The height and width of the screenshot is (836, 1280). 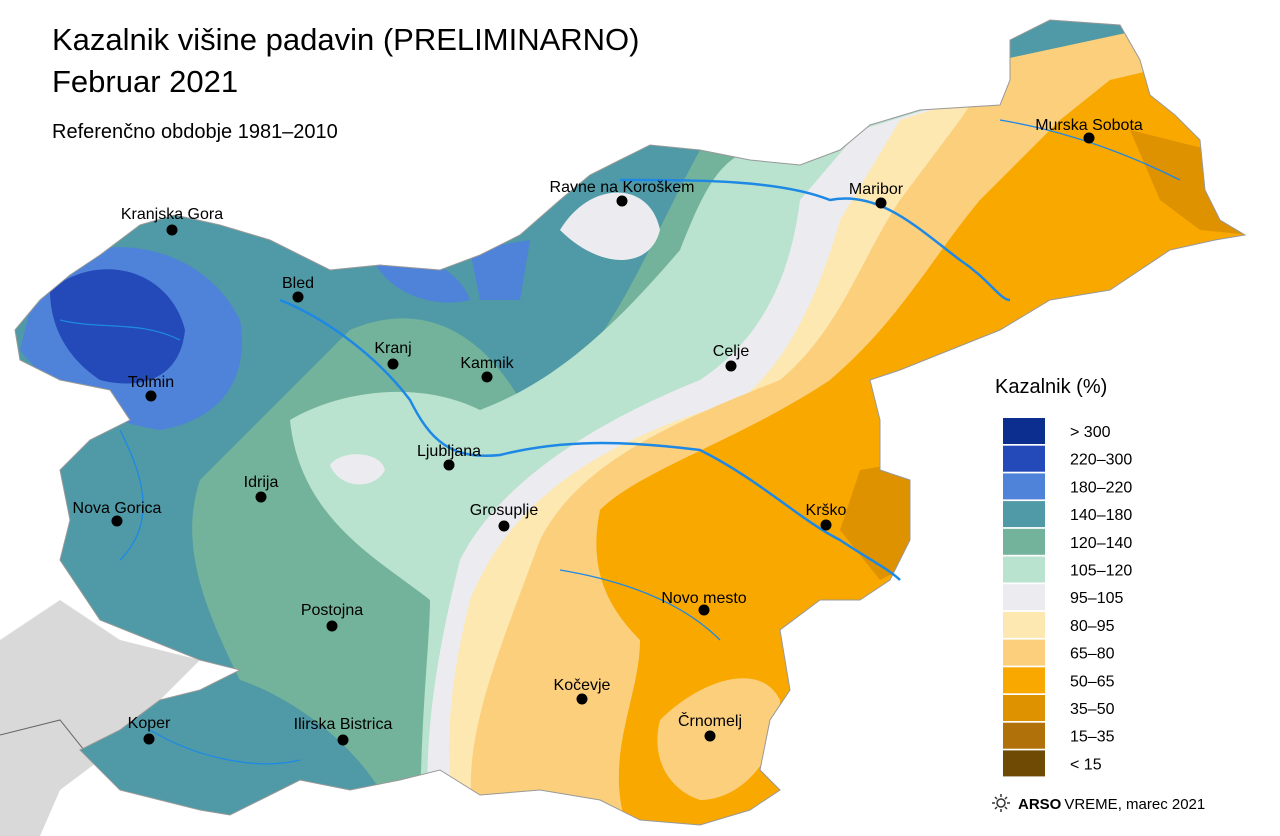 I want to click on reference-period: Referenčno obdobje 1981–2010, so click(x=195, y=132).